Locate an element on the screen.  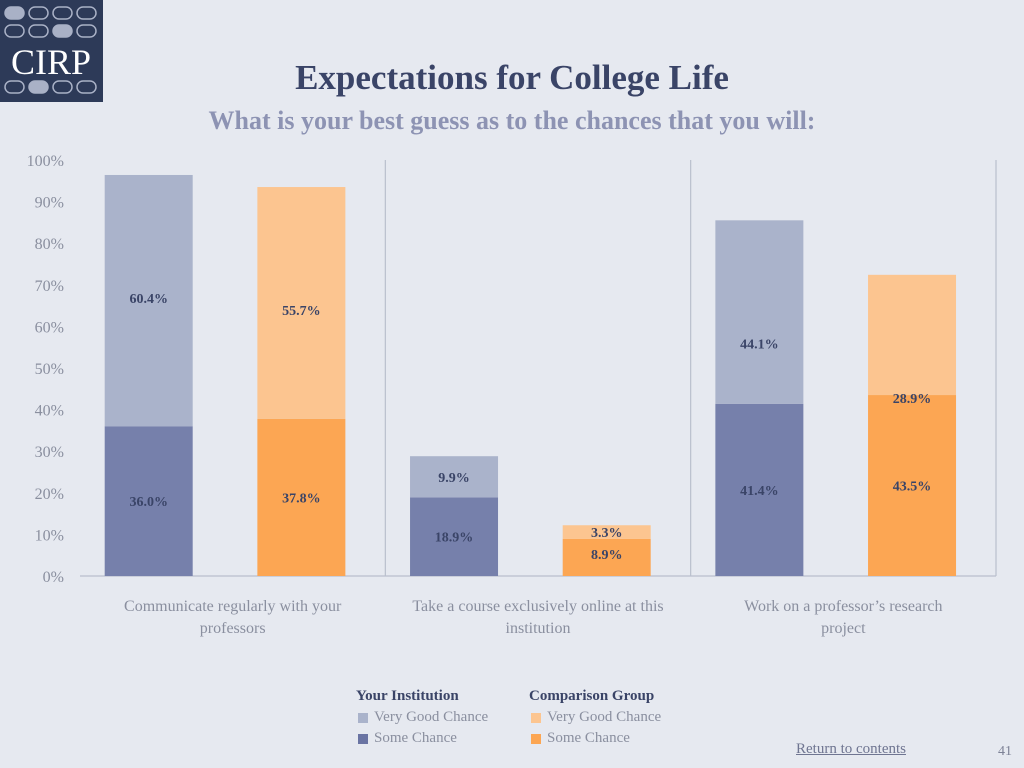
data-label: 9.9% is located at coordinates (454, 478).